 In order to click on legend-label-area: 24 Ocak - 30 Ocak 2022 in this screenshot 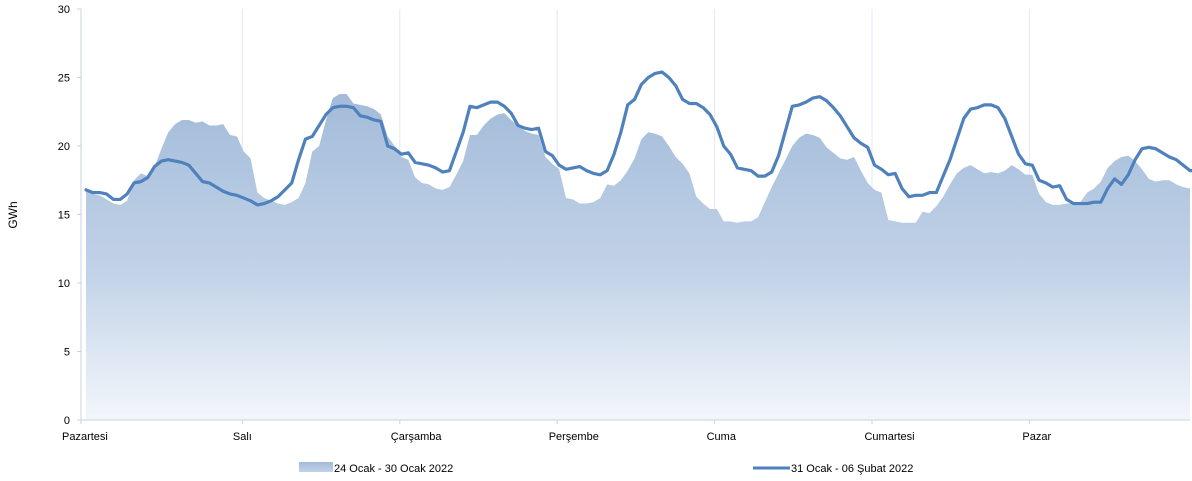, I will do `click(393, 469)`.